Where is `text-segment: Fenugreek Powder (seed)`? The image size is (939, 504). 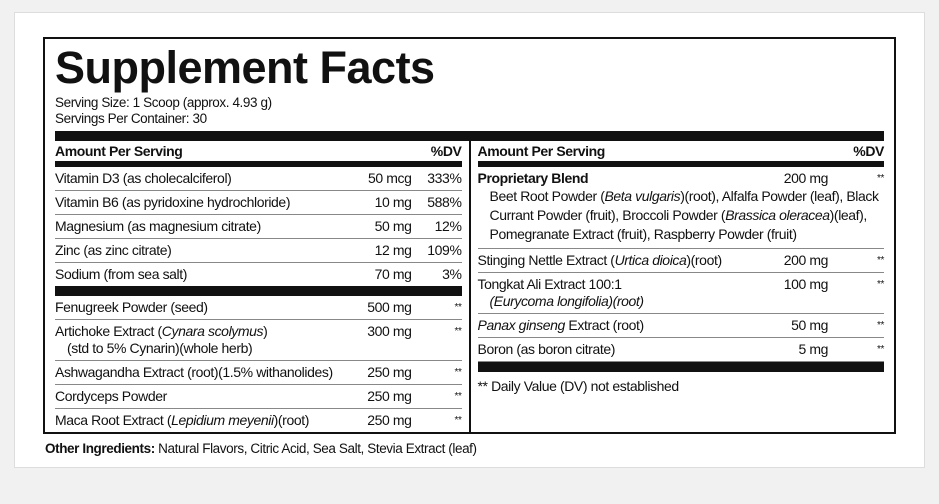
text-segment: Fenugreek Powder (seed) is located at coordinates (131, 307).